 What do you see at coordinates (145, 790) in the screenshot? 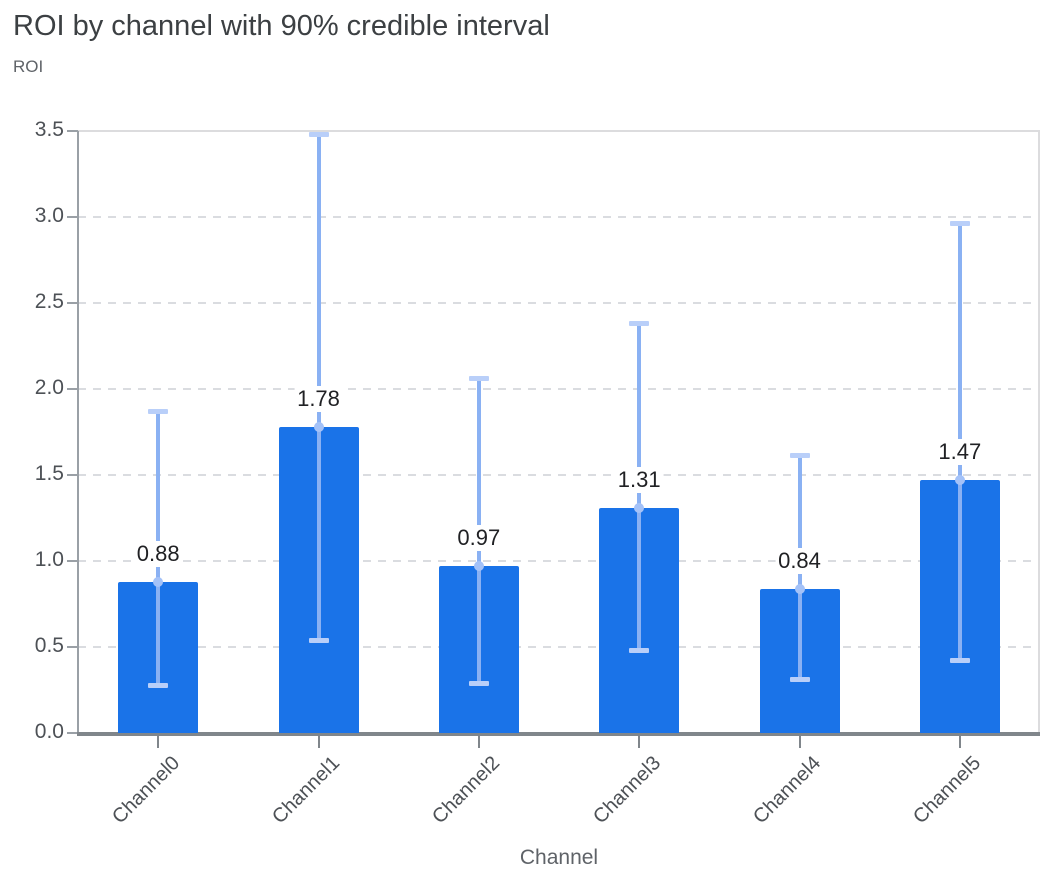
I see `x-tick-label: Channel0` at bounding box center [145, 790].